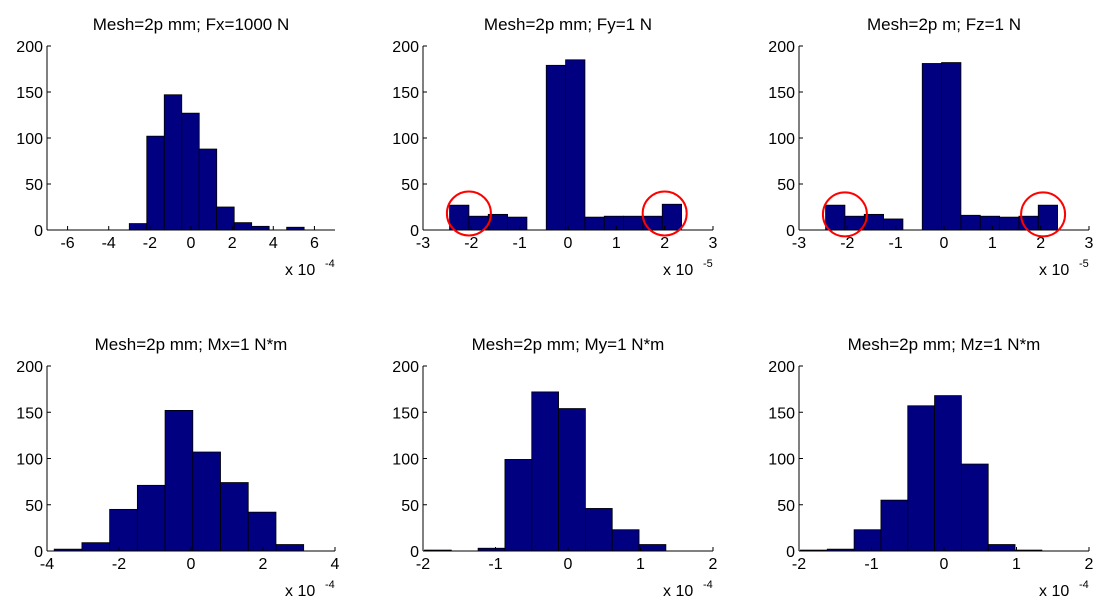  Describe the element at coordinates (944, 344) in the screenshot. I see `panel-title: Mesh=2p mm; Mz=1 N*m` at that location.